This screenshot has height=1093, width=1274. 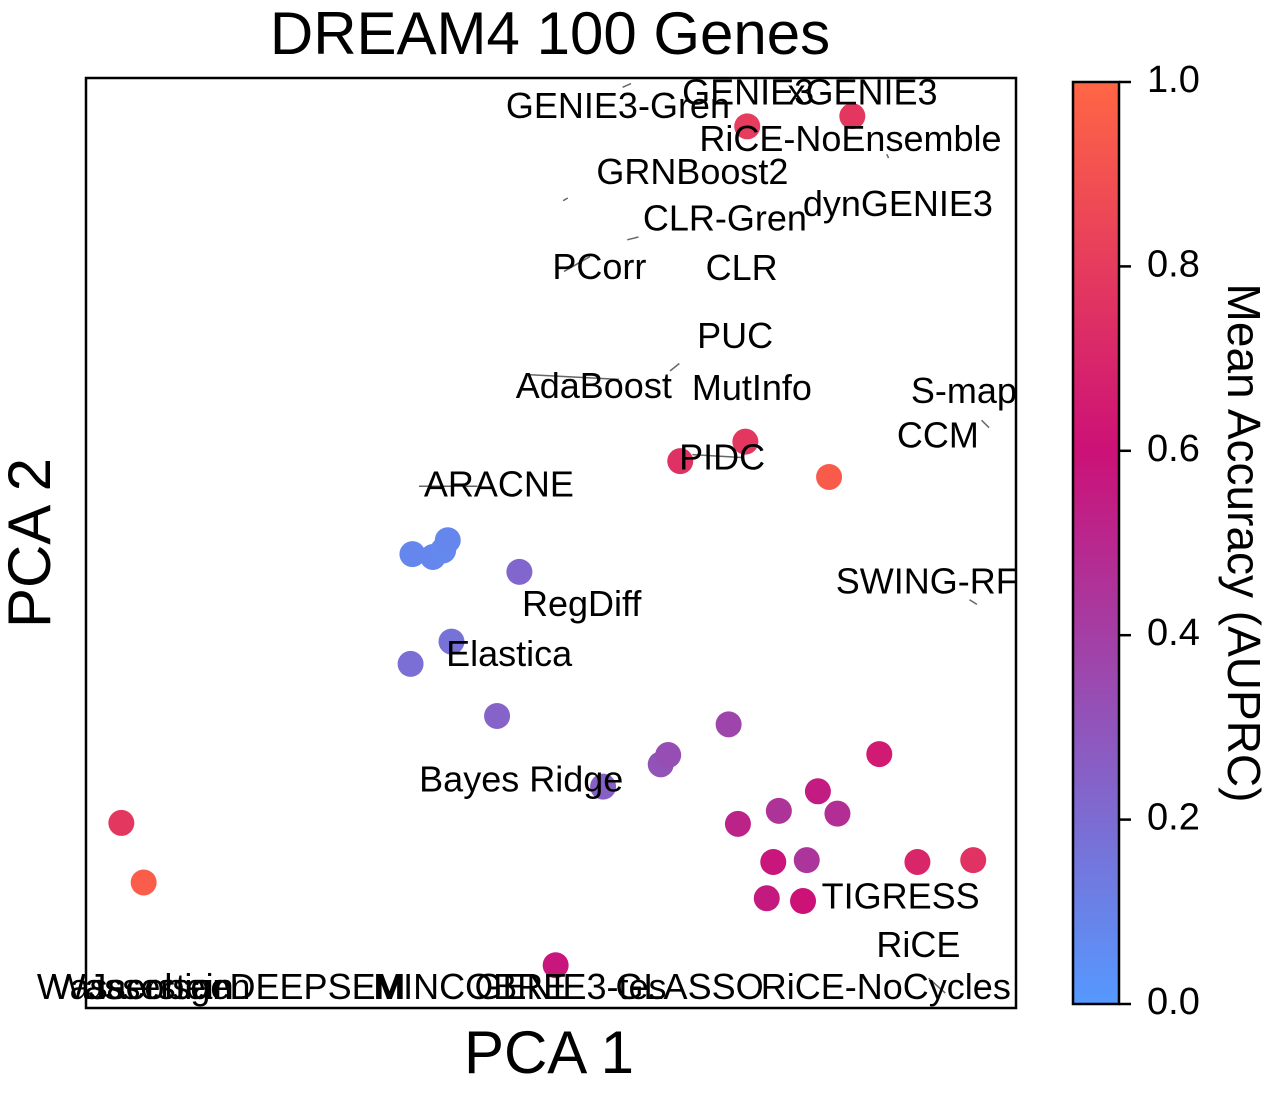 What do you see at coordinates (550, 33) in the screenshot?
I see `chart-title: DREAM4 100 Genes` at bounding box center [550, 33].